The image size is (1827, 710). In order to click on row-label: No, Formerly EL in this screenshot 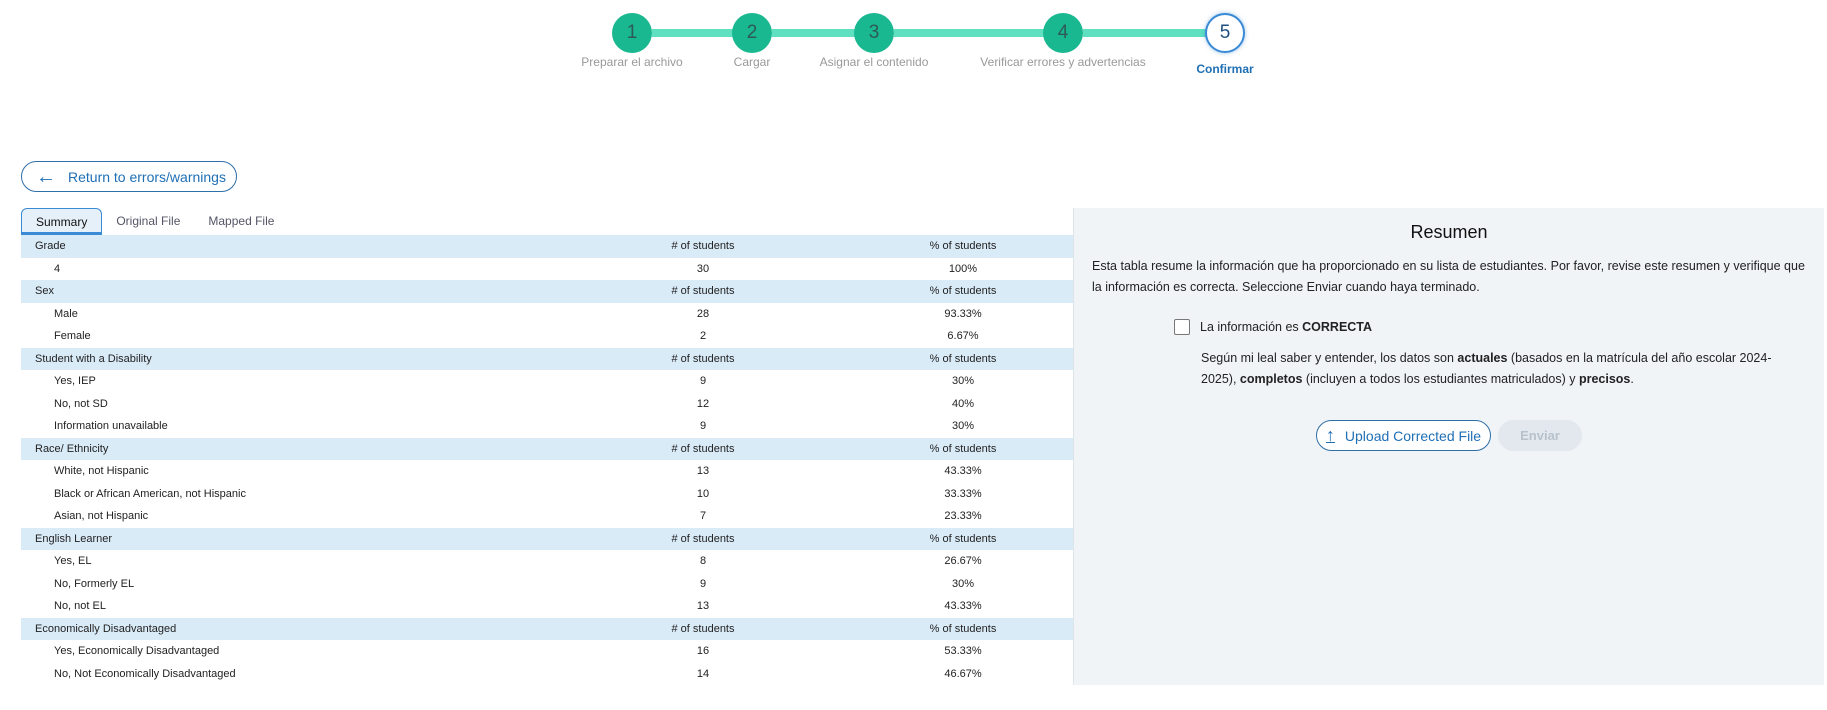, I will do `click(94, 583)`.